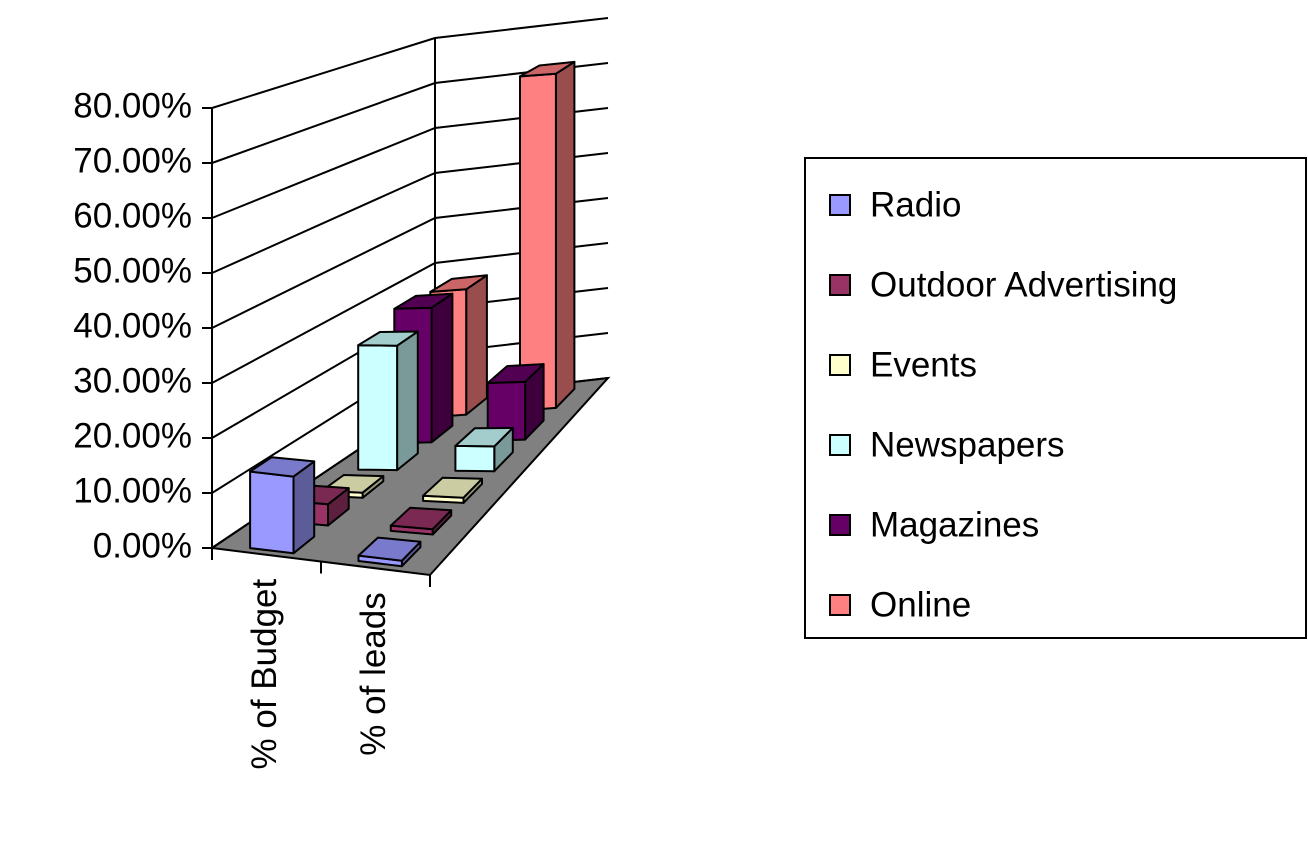  Describe the element at coordinates (373, 673) in the screenshot. I see `x-tick-label: % of leads` at that location.